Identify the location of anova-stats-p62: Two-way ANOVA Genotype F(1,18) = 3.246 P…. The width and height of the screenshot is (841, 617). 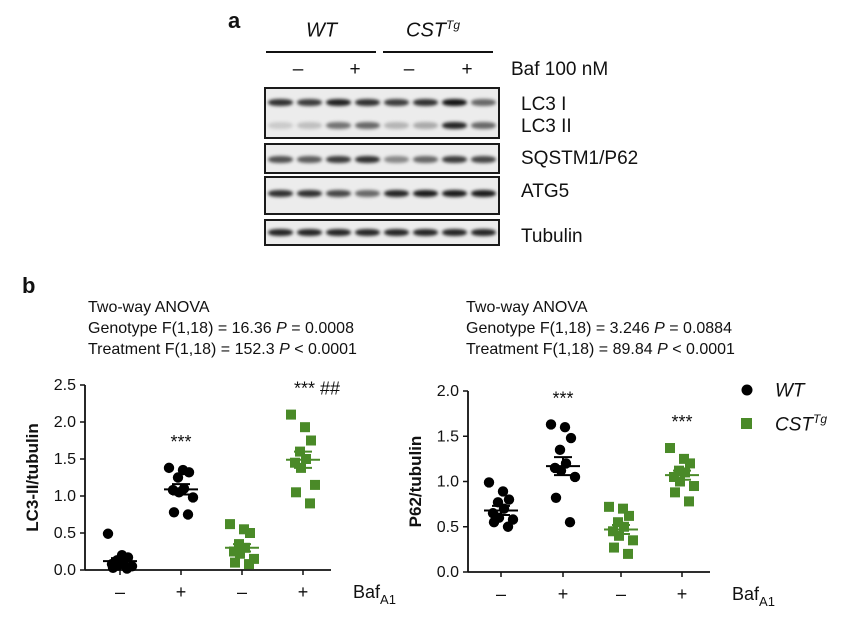
(600, 328).